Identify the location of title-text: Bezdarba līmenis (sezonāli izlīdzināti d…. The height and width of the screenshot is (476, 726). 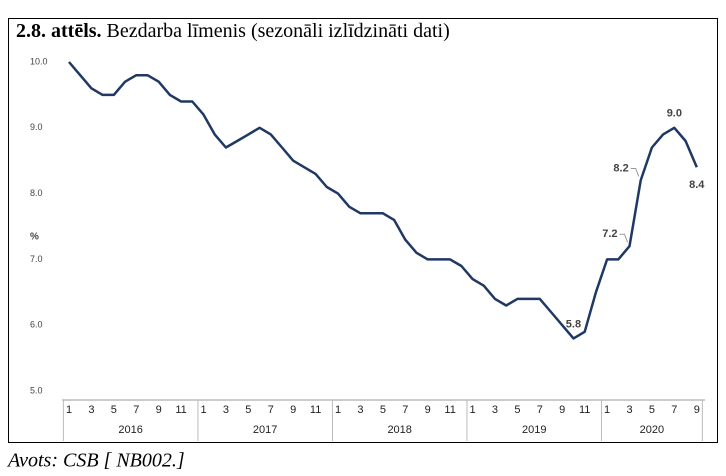
(278, 31).